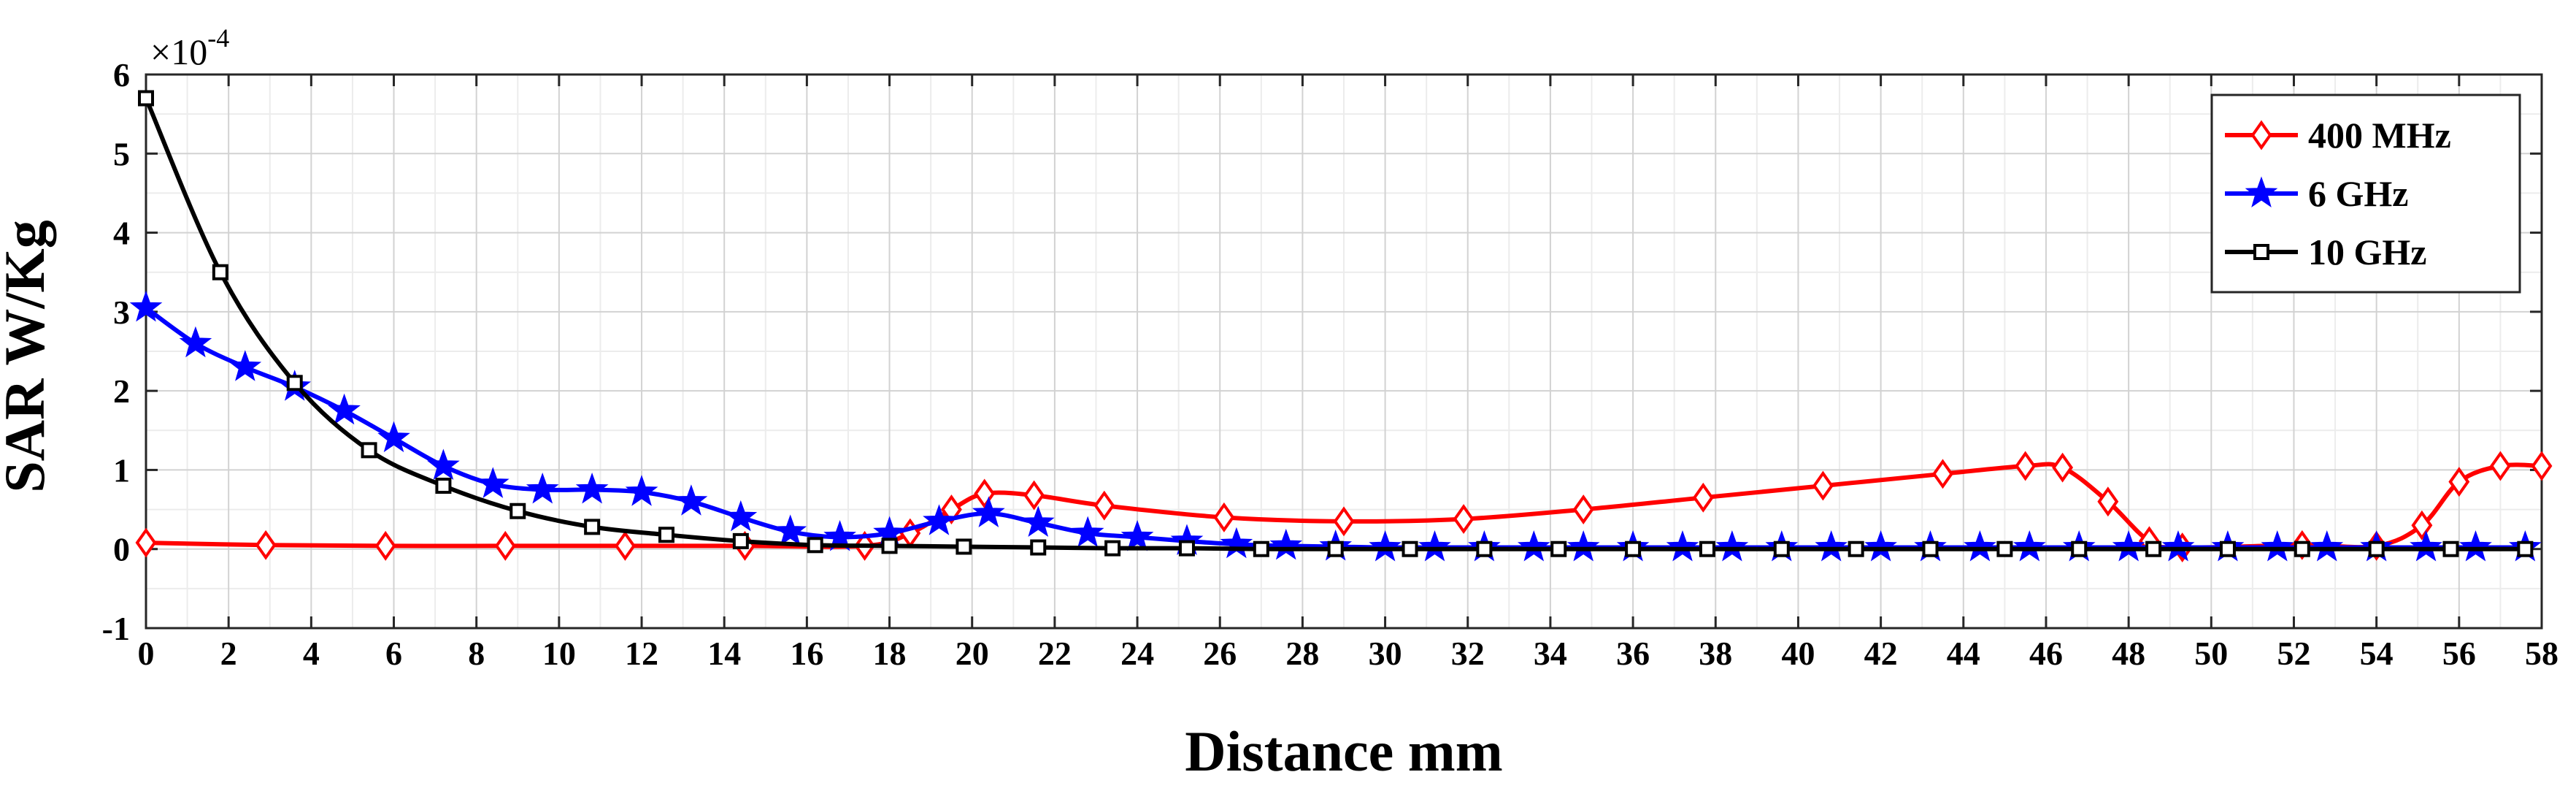 The image size is (2576, 791). I want to click on x-tick-label: 42, so click(1881, 653).